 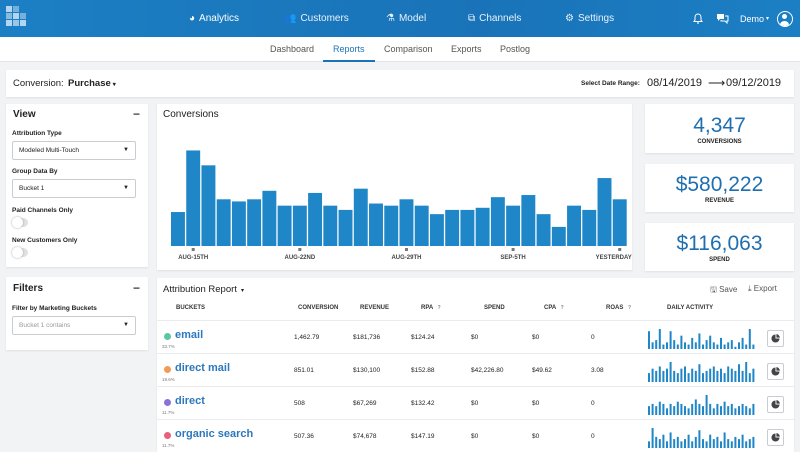 I want to click on tab-postlog: Postlog, so click(x=515, y=49).